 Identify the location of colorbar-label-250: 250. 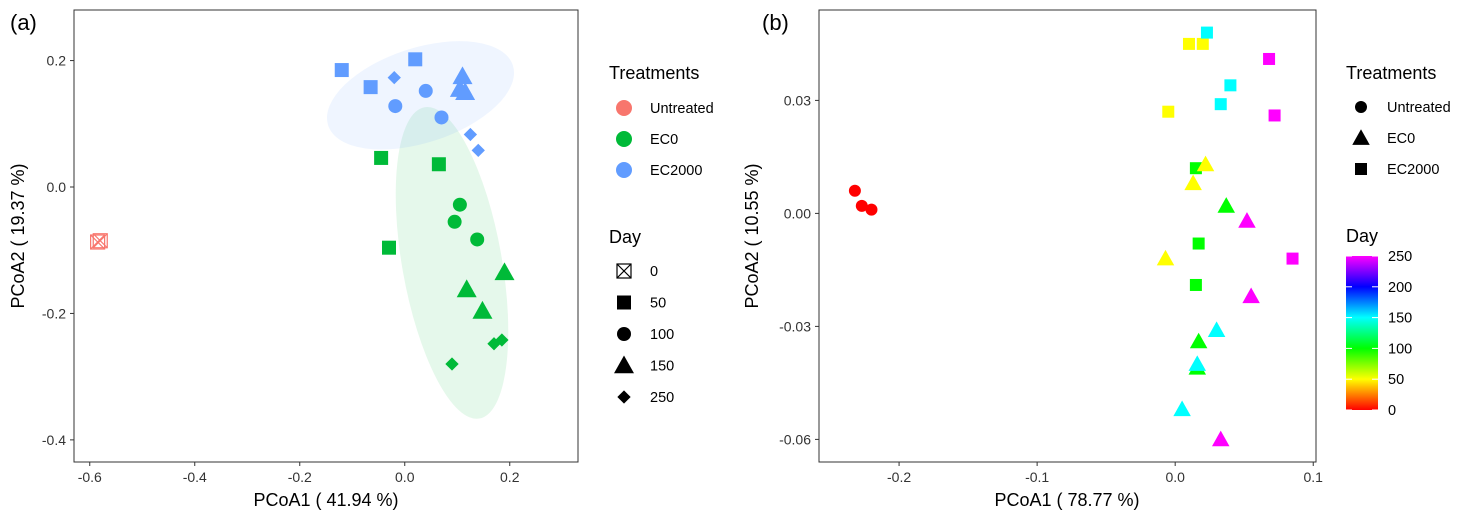
(1400, 257).